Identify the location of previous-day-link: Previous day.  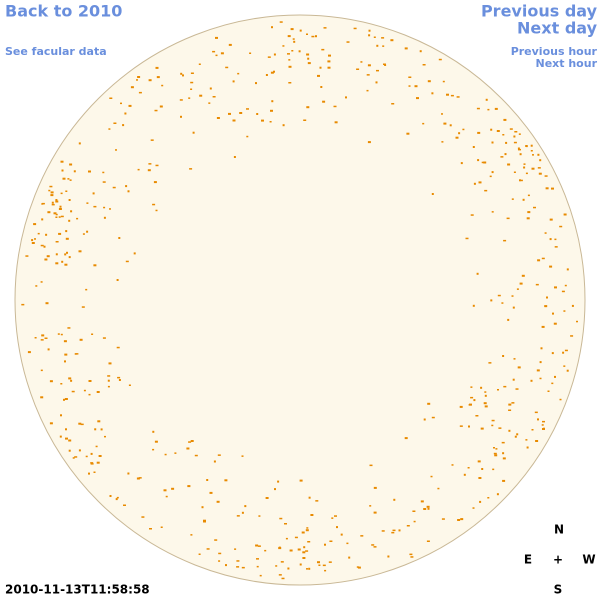
(539, 11).